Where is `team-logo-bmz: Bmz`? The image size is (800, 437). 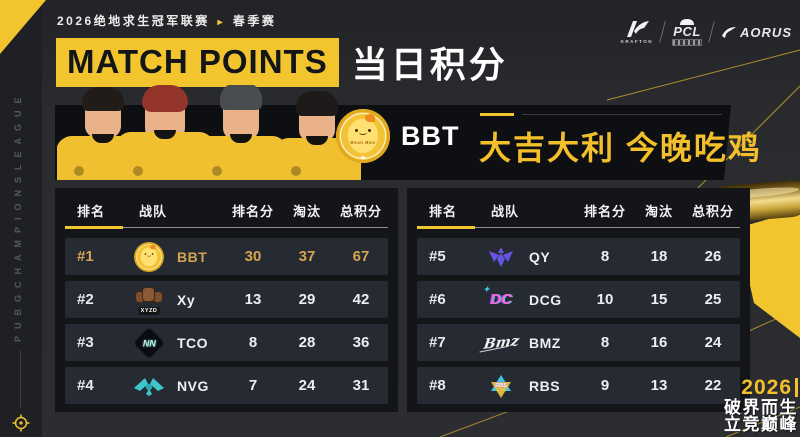 team-logo-bmz: Bmz is located at coordinates (501, 342).